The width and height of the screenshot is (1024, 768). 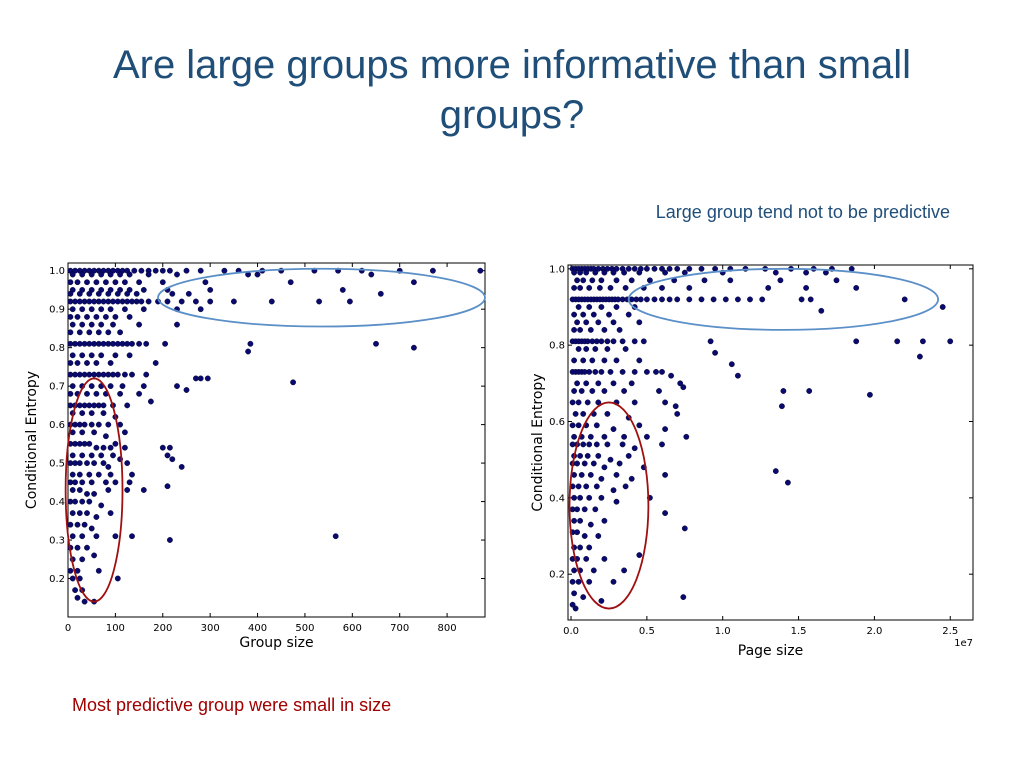 I want to click on chart2-x-tick-label: 0.5, so click(x=647, y=631).